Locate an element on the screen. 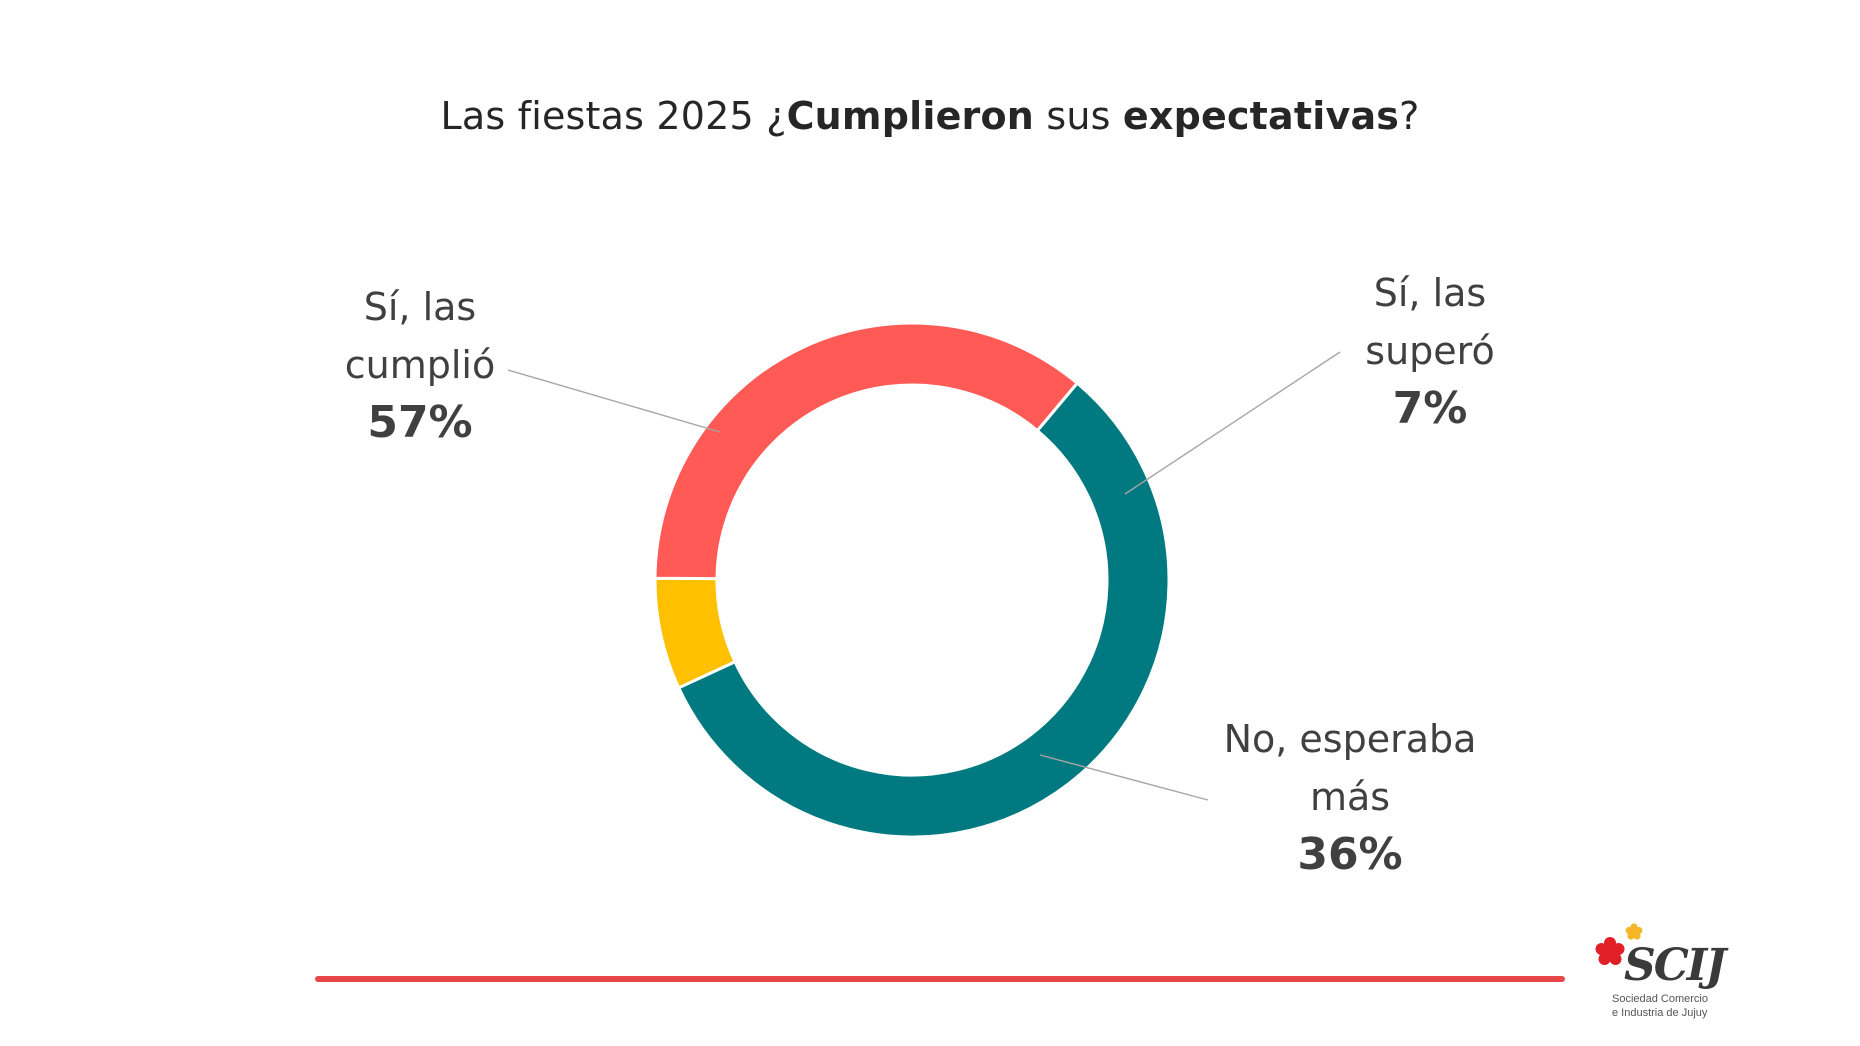 The width and height of the screenshot is (1860, 1046). slice-label-line: superó is located at coordinates (1430, 351).